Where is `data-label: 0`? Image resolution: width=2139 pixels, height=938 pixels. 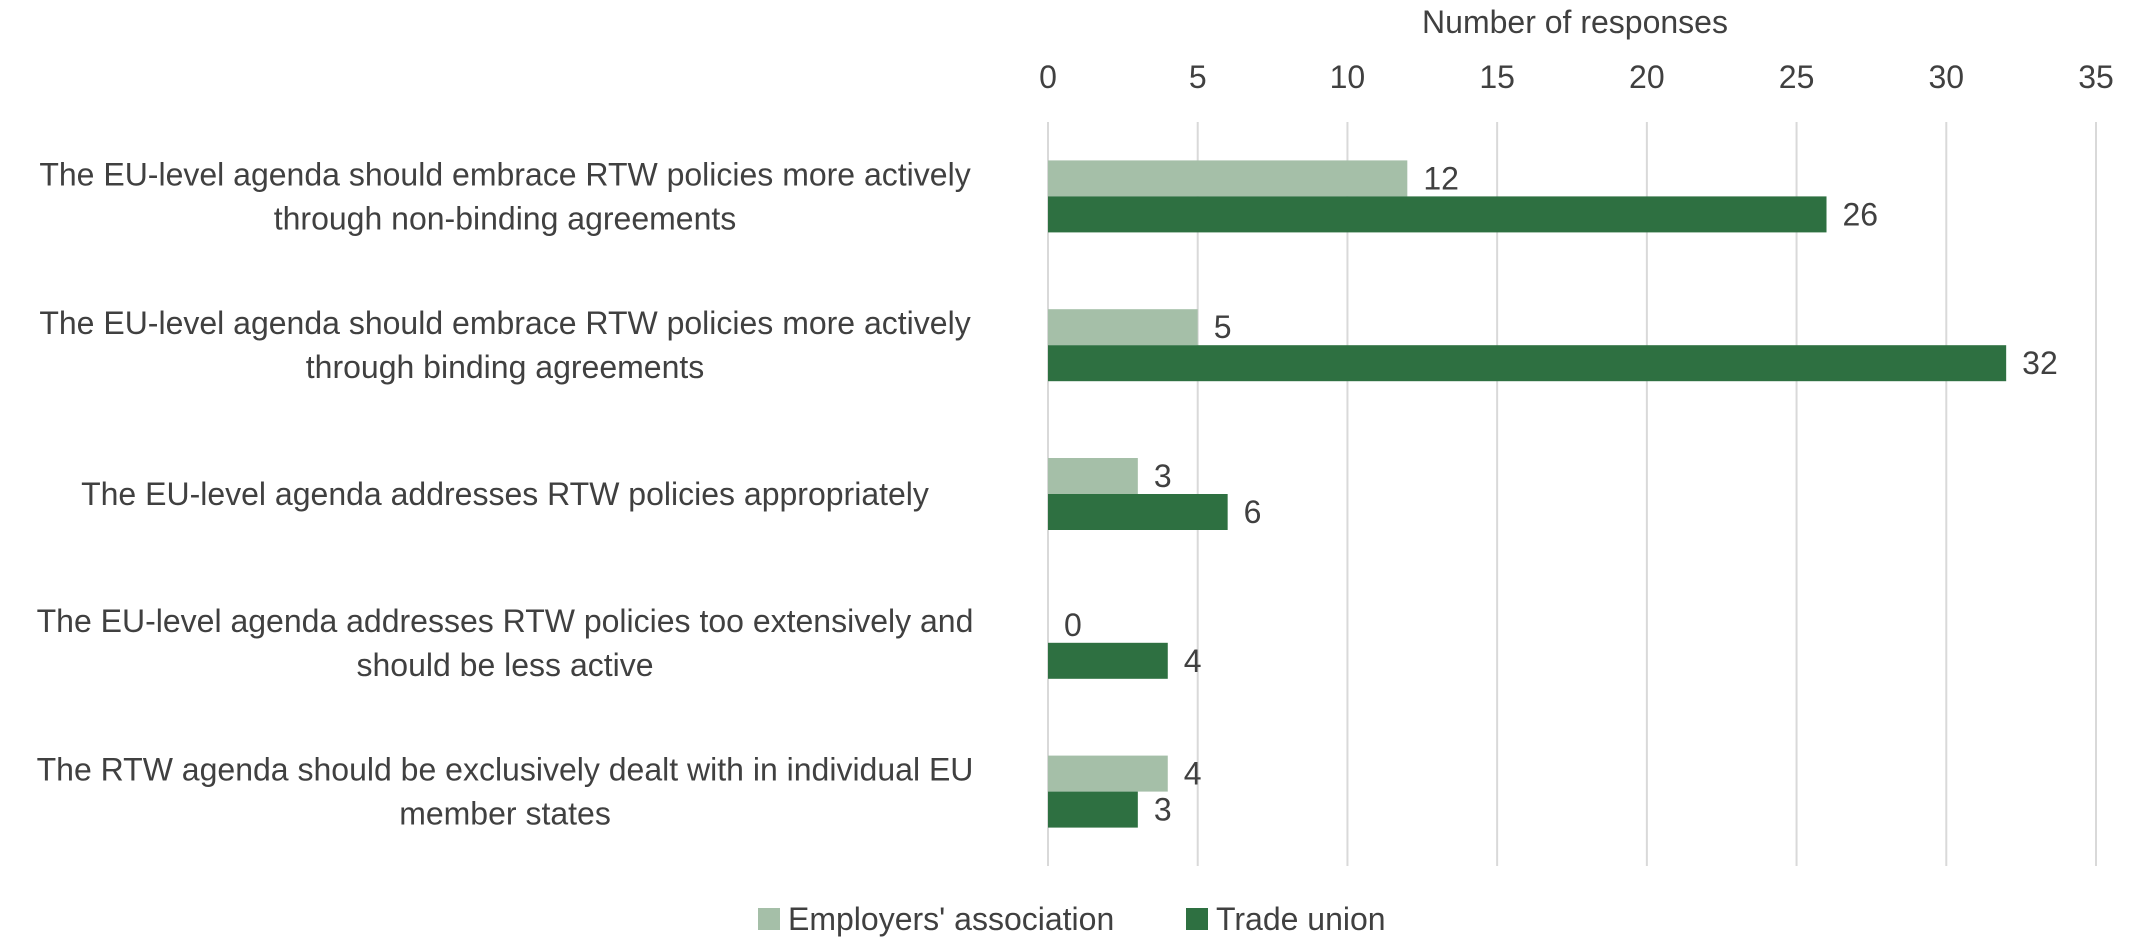
data-label: 0 is located at coordinates (1073, 625).